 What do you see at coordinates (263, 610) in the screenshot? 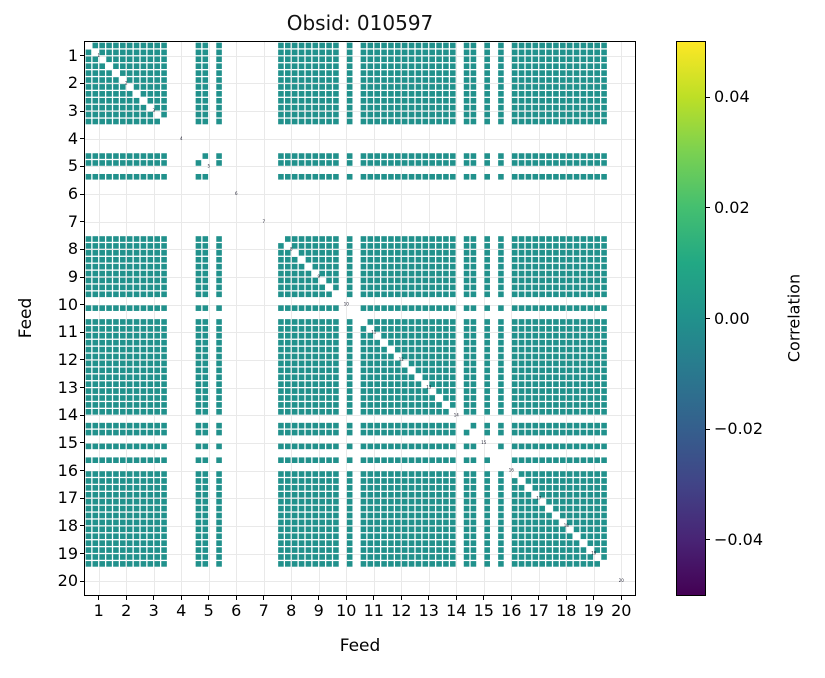
I see `x-tick-label: 7` at bounding box center [263, 610].